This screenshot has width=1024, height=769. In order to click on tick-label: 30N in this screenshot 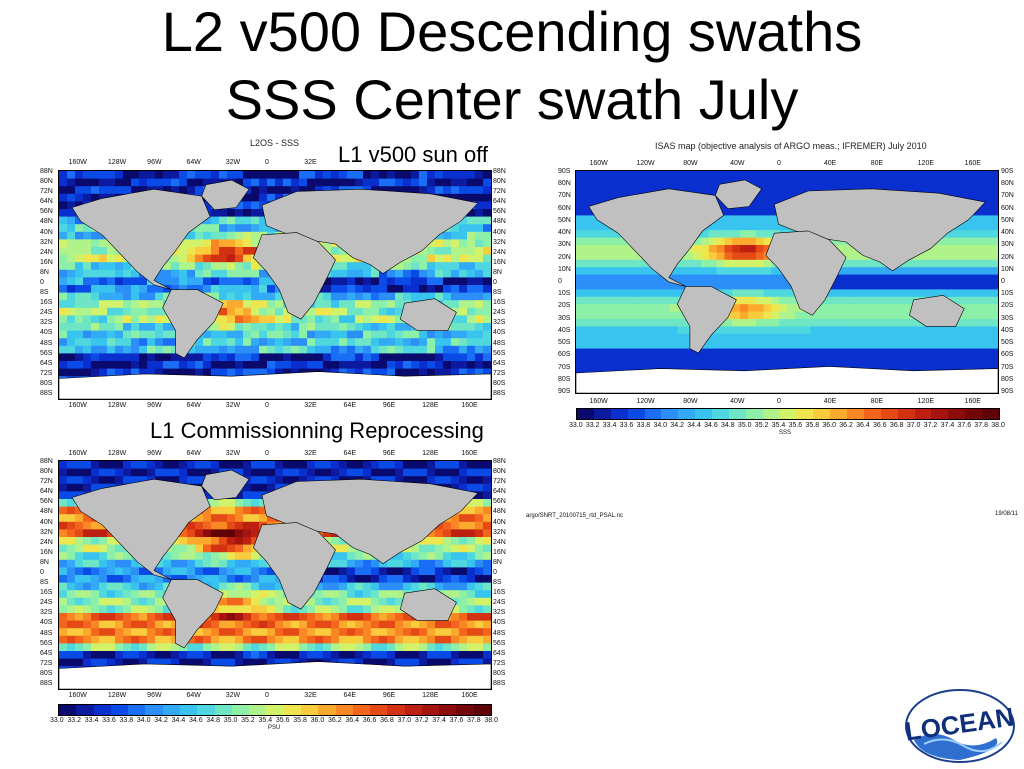, I will do `click(1007, 245)`.